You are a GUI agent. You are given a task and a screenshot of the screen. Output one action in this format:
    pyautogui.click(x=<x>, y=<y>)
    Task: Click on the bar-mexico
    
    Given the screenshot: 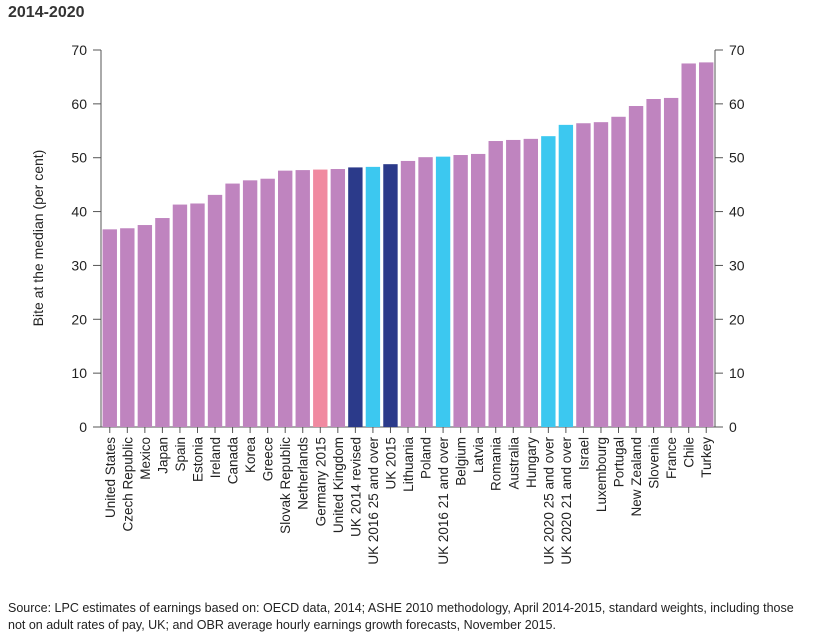 What is the action you would take?
    pyautogui.click(x=145, y=326)
    